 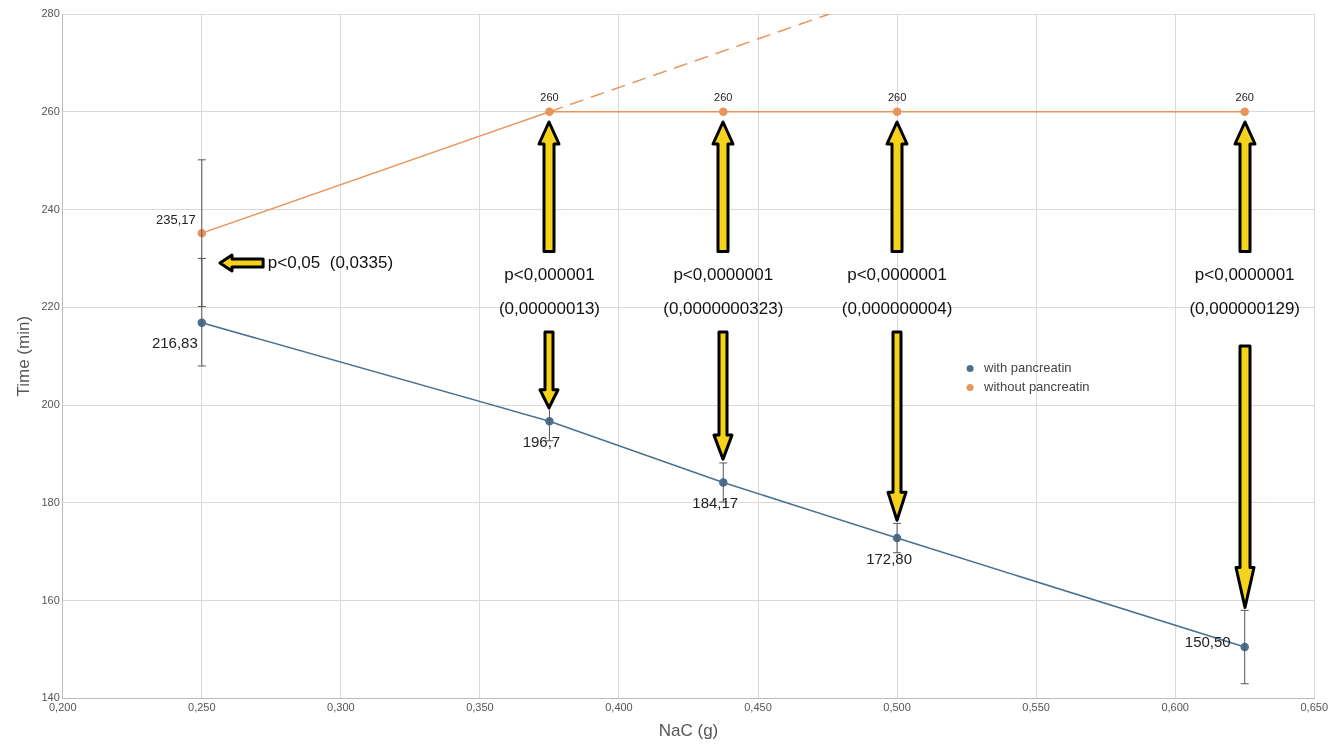 I want to click on x-axis-title: NaC (g), so click(x=688, y=731).